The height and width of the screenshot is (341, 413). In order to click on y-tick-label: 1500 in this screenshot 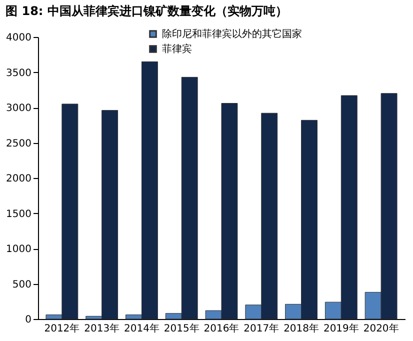, I will do `click(19, 214)`.